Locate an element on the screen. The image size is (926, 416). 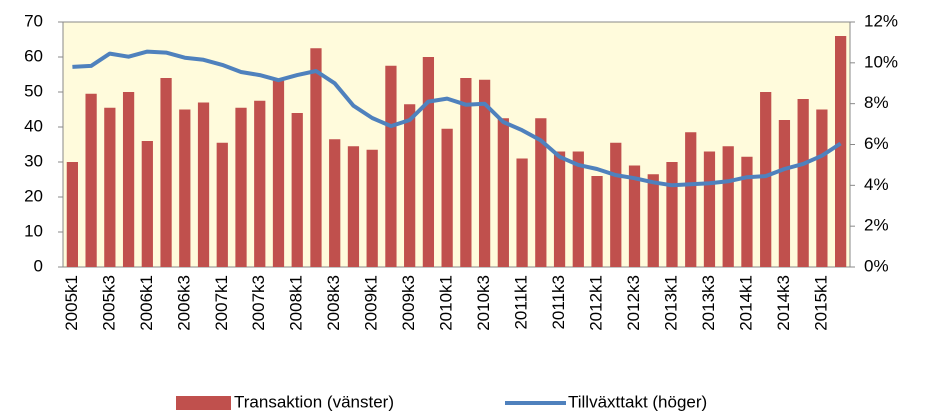
y2-tick-label: 4% is located at coordinates (876, 184).